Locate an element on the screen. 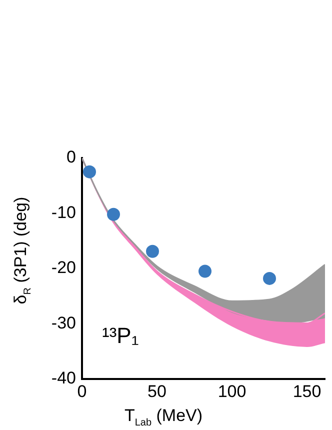  x-tick-label: 100 is located at coordinates (232, 391).